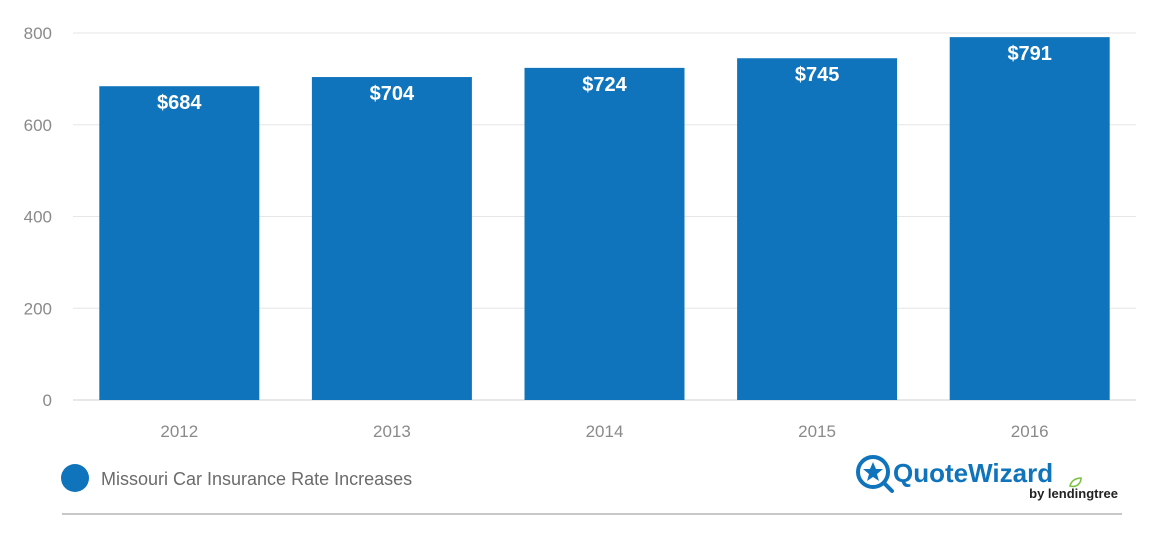 The width and height of the screenshot is (1150, 540). I want to click on bar-value-label: $745, so click(817, 75).